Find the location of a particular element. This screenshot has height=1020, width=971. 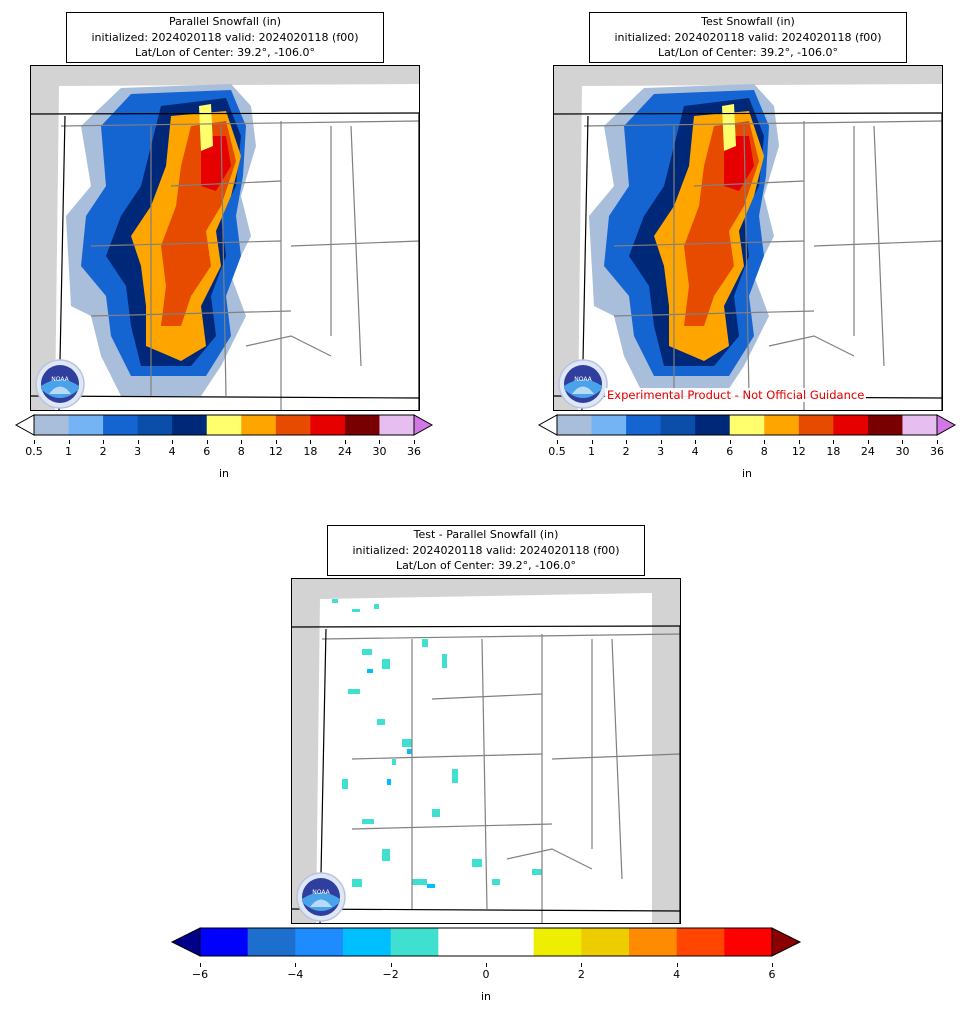

title-line-1: Parallel Snowfall (in) is located at coordinates (225, 21).